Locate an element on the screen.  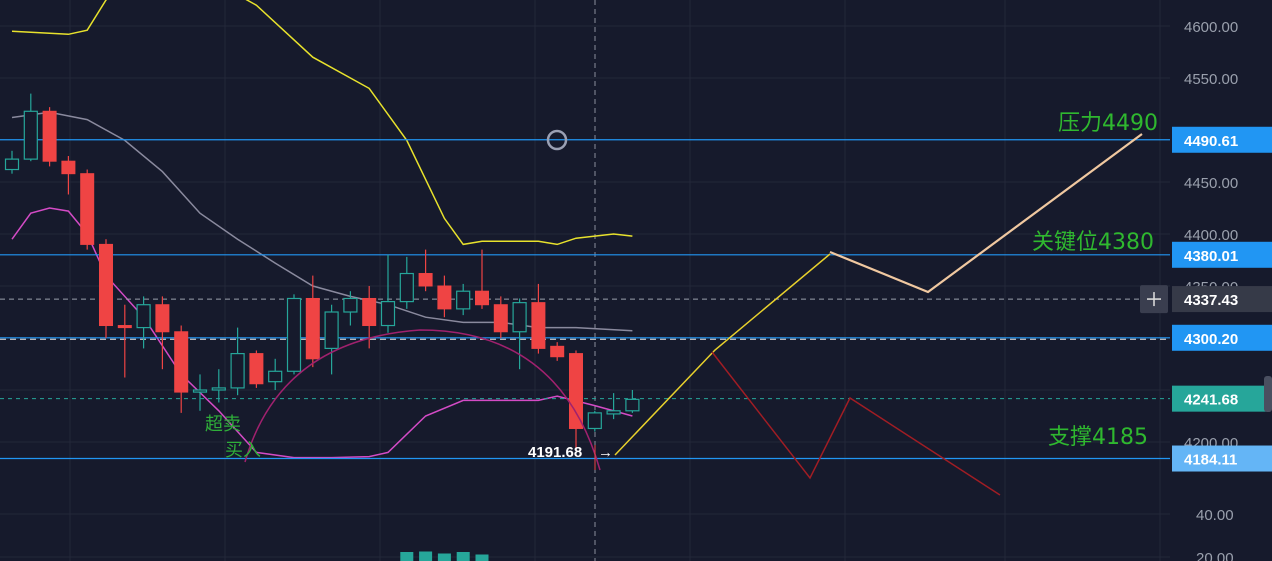
projection-up-path is located at coordinates (722, 354).